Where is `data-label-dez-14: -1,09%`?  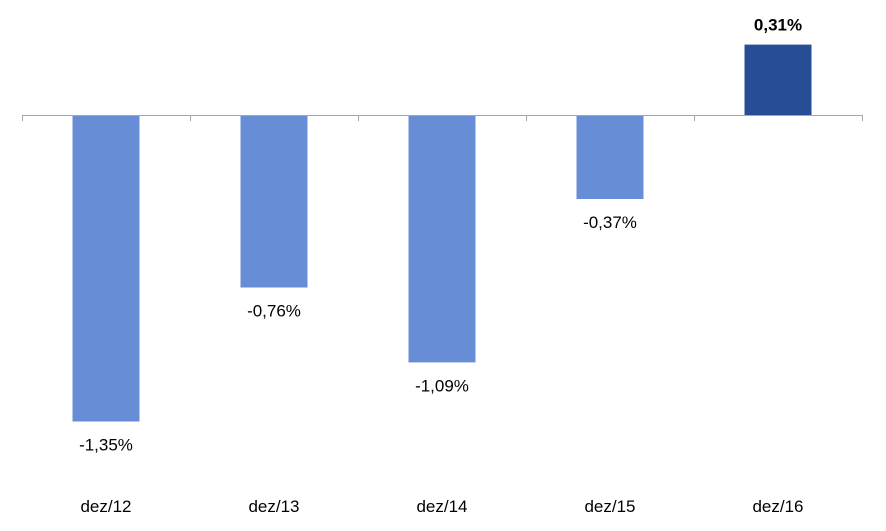
data-label-dez-14: -1,09% is located at coordinates (442, 385).